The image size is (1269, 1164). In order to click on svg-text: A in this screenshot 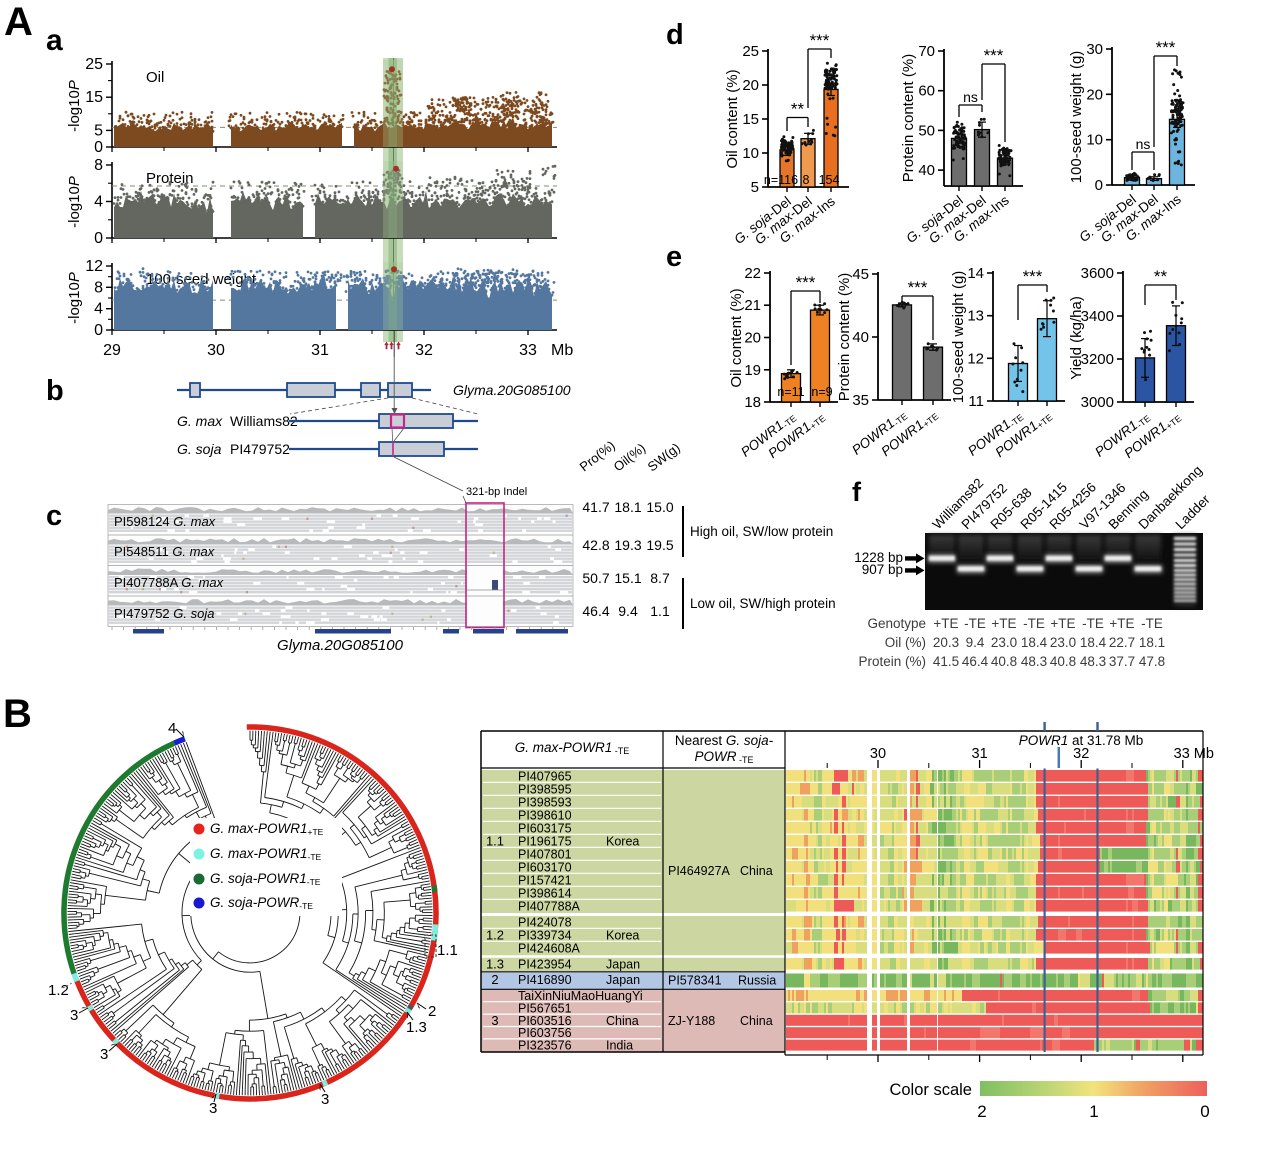, I will do `click(18, 22)`.